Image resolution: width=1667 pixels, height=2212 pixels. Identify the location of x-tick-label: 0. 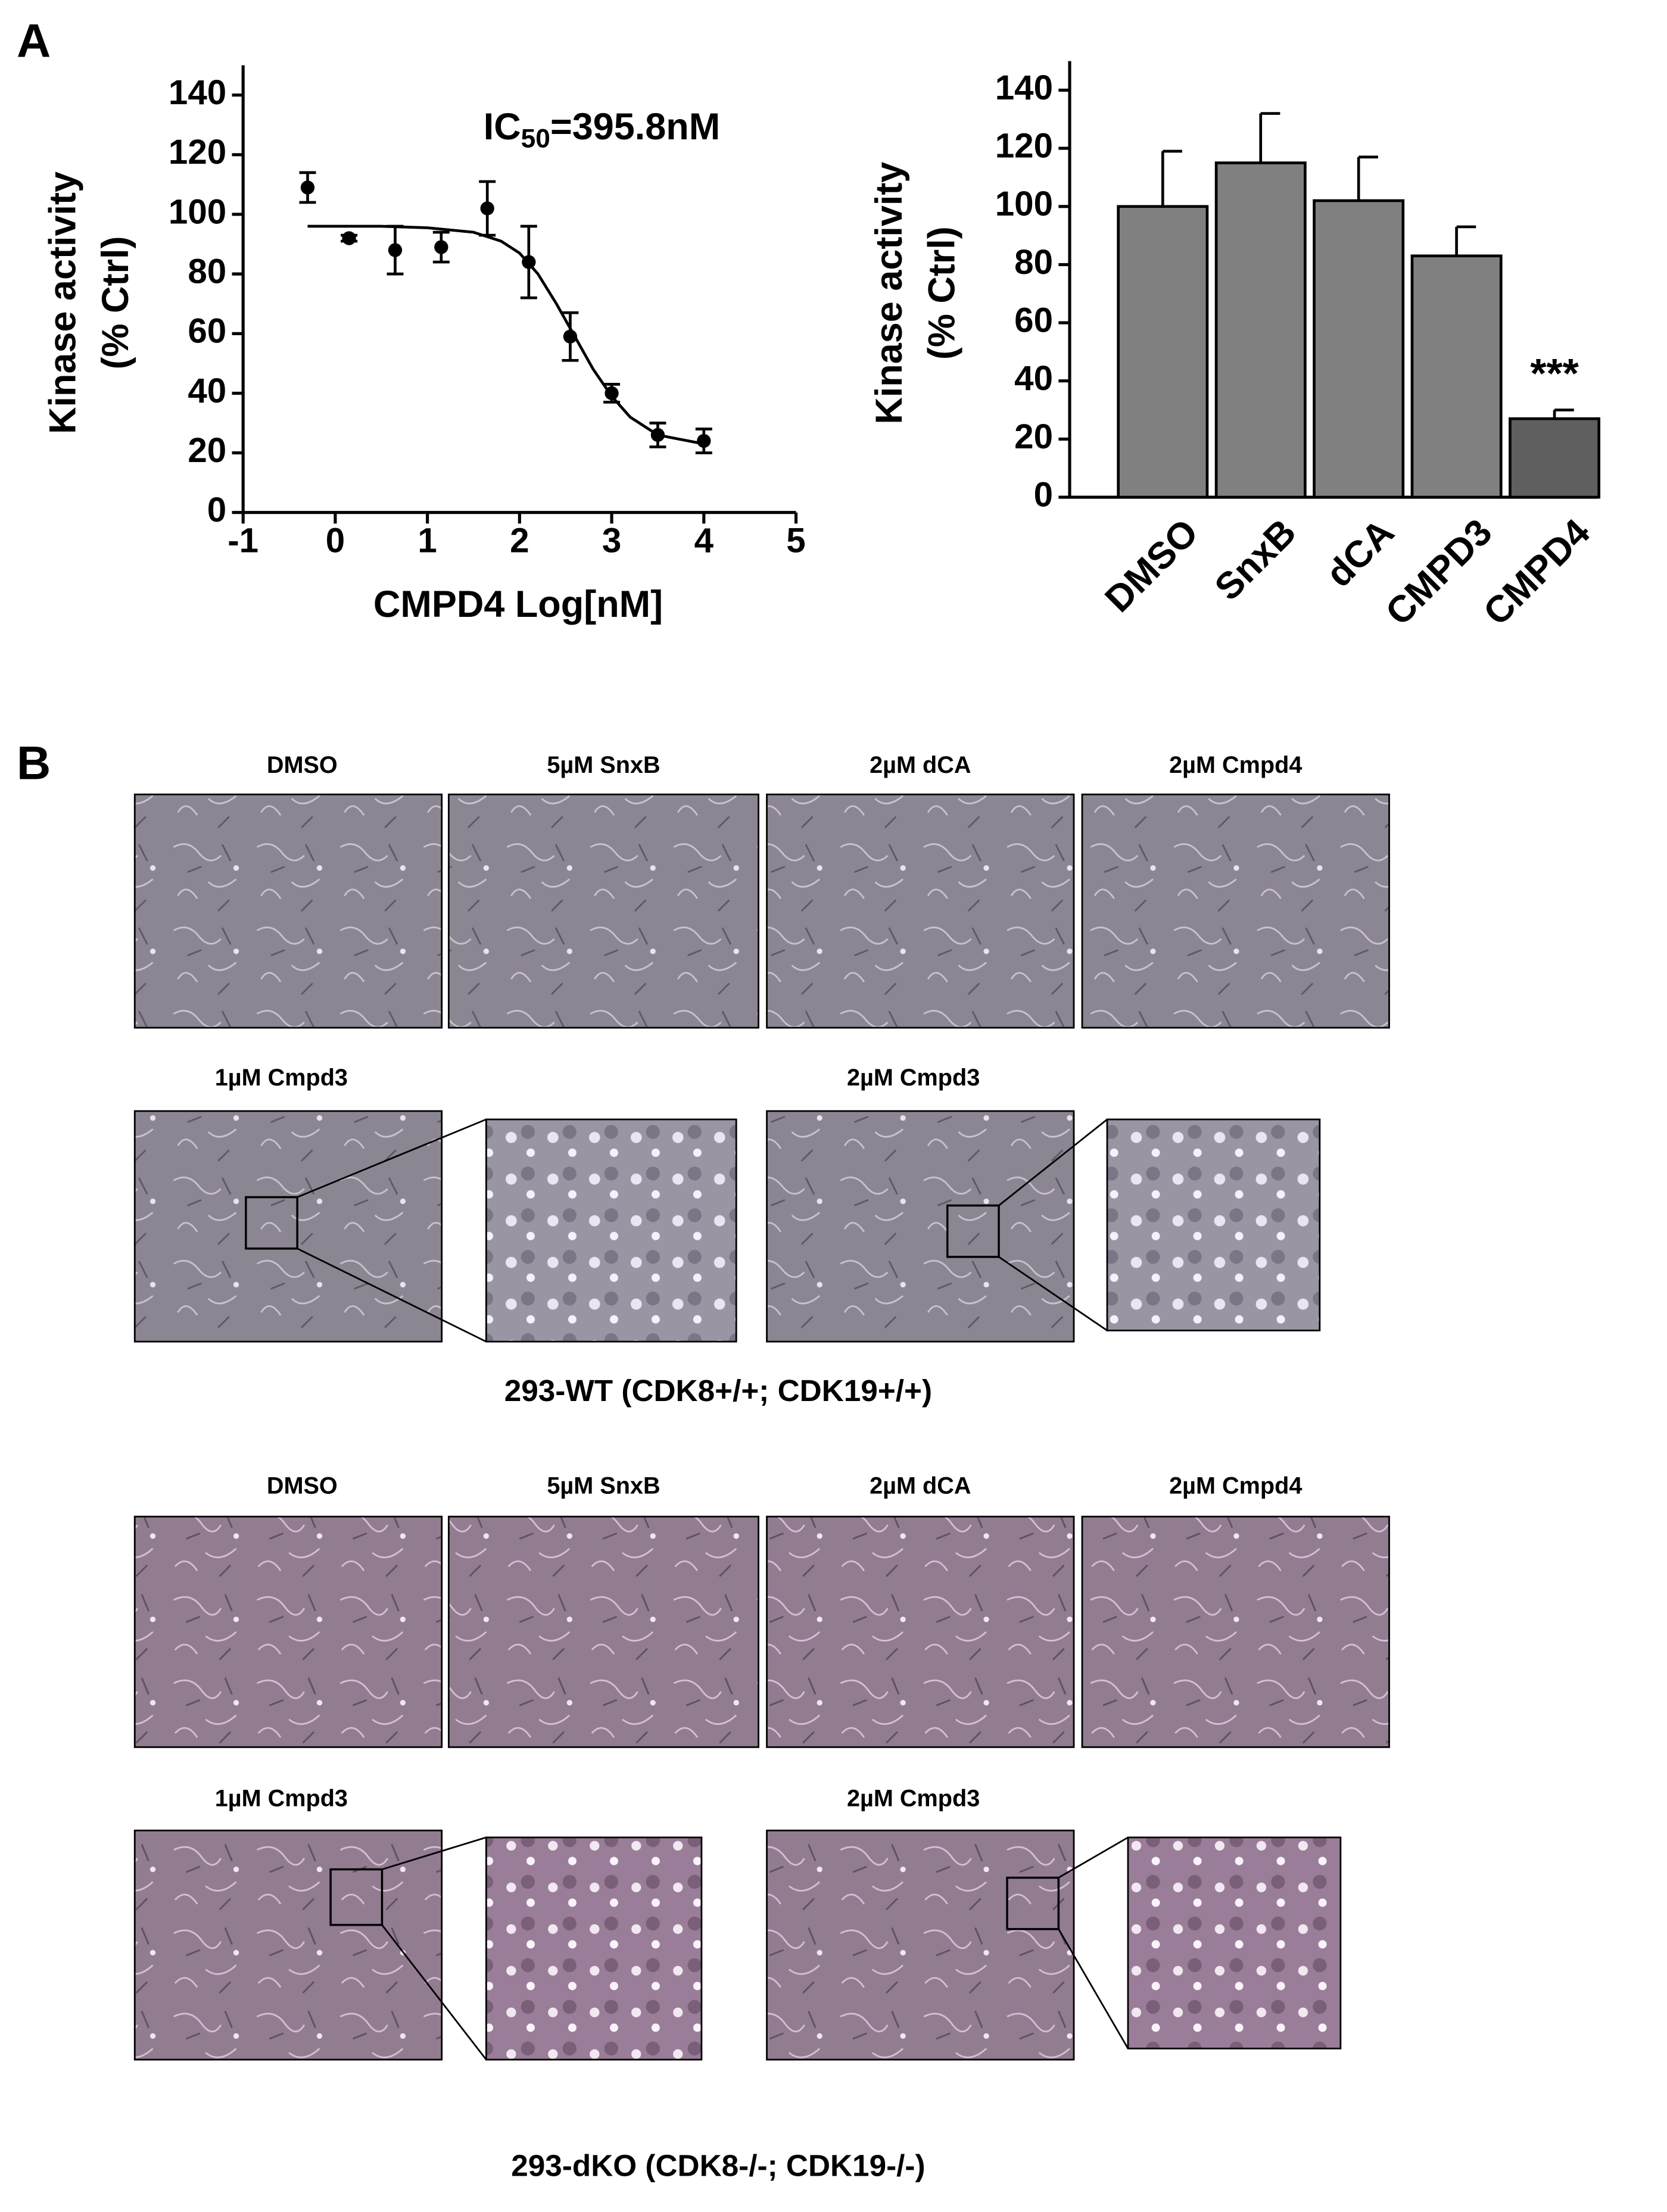
(336, 540).